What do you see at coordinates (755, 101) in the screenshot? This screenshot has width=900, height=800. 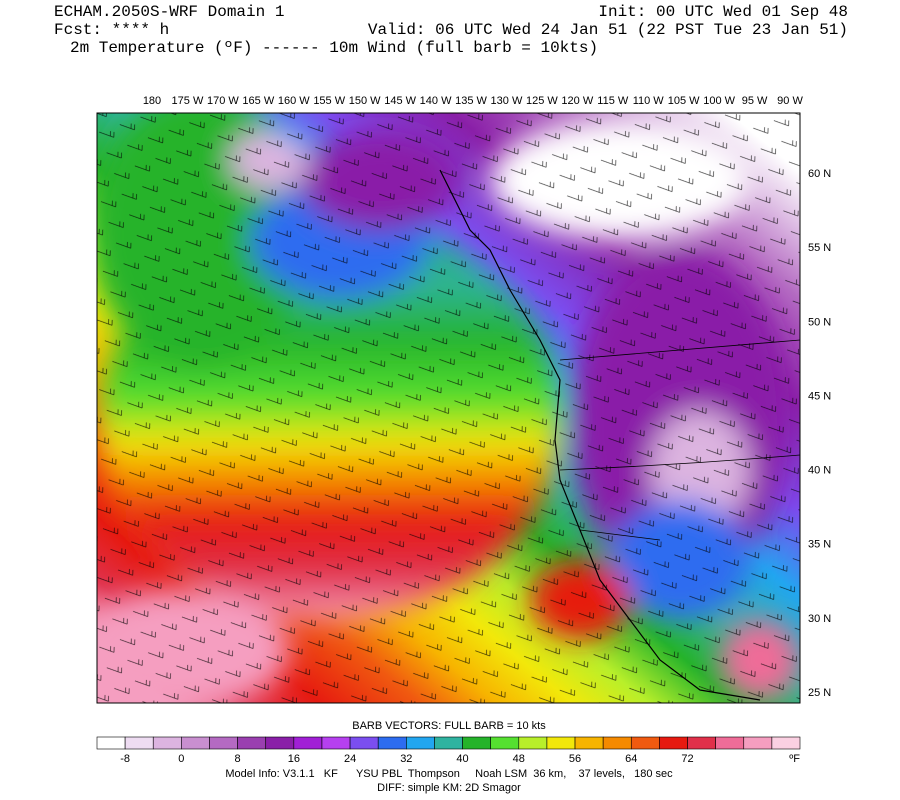 I see `lon-label: 95 W` at bounding box center [755, 101].